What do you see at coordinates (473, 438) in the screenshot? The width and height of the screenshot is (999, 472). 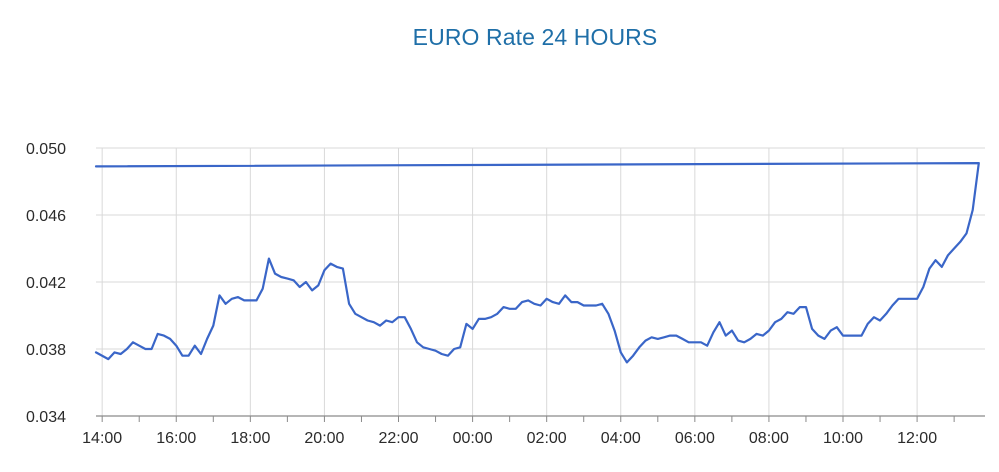 I see `x-tick-label: 00:00` at bounding box center [473, 438].